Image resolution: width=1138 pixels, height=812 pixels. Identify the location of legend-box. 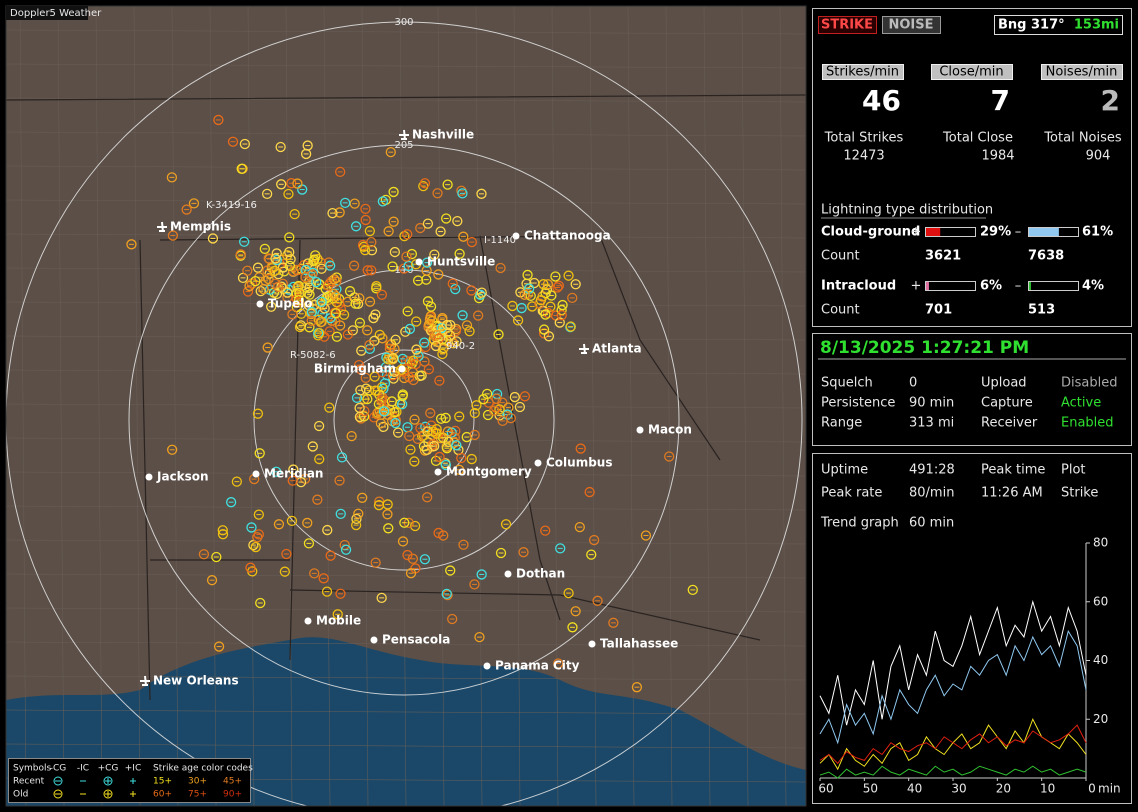
(129, 780).